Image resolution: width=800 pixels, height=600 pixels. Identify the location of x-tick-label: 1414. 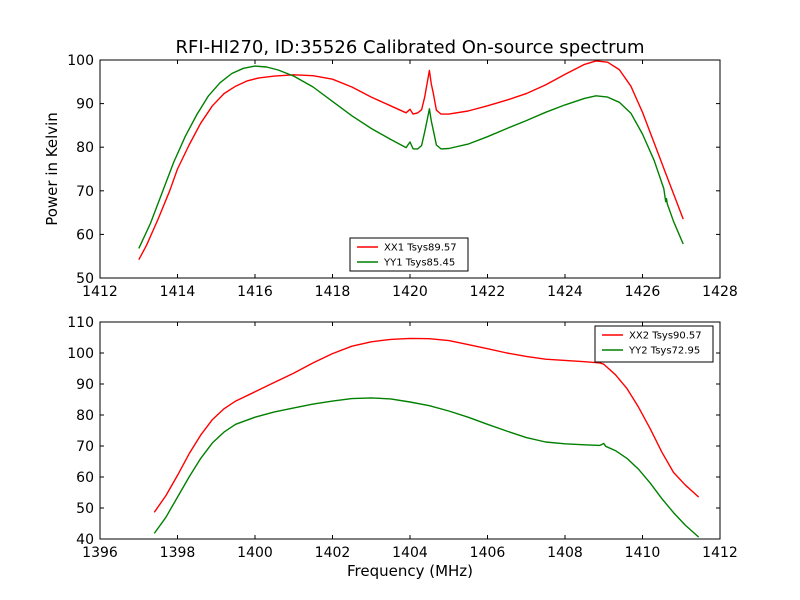
(178, 292).